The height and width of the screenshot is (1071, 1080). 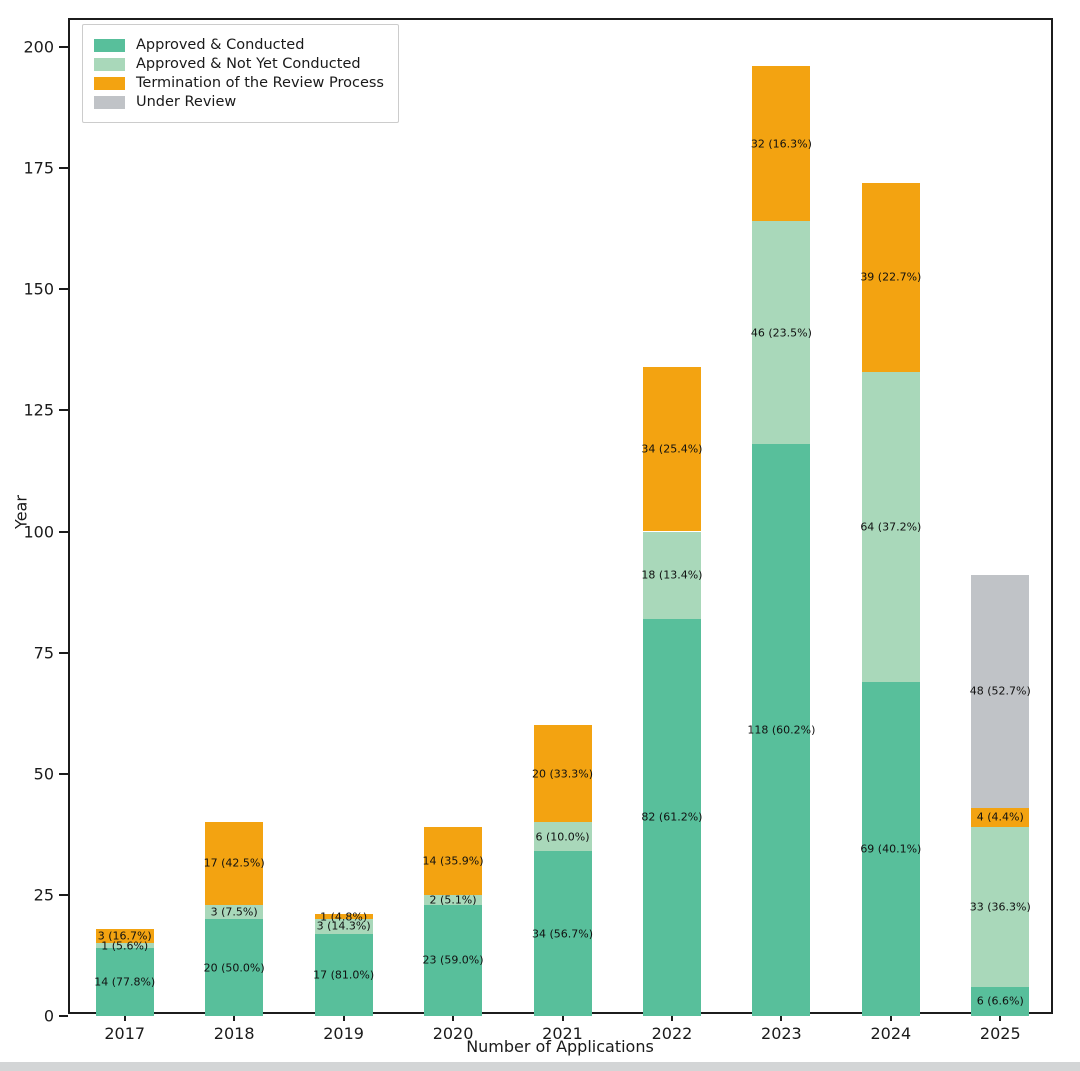 I want to click on y-tick-label: 150, so click(x=38, y=289).